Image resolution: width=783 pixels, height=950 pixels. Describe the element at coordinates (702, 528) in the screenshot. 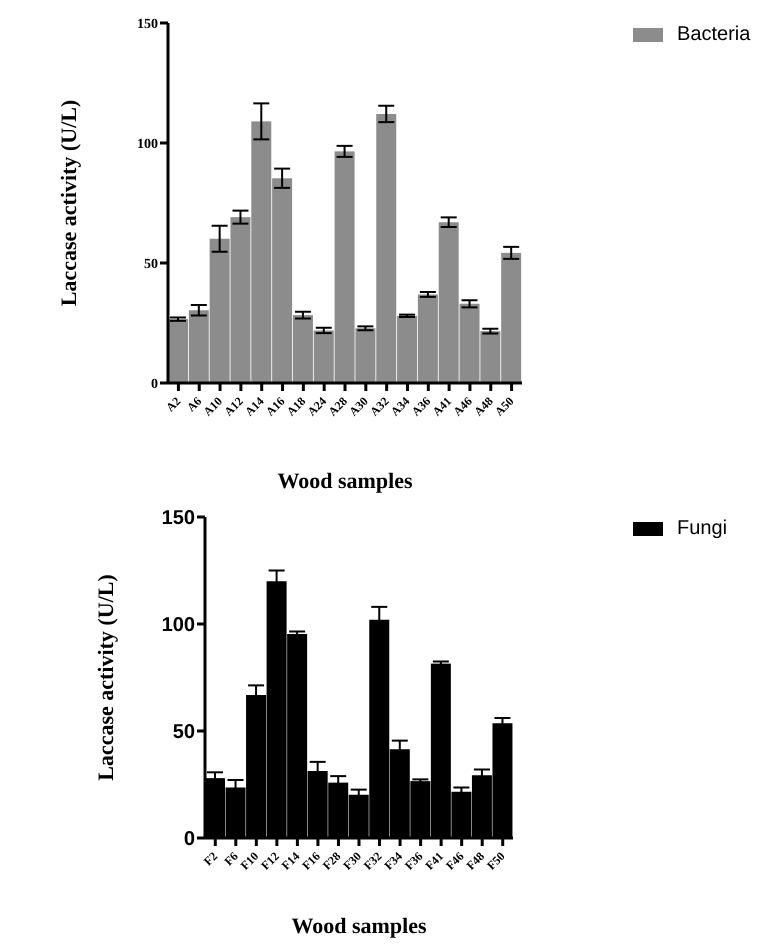

I see `legend-label: Fungi` at that location.